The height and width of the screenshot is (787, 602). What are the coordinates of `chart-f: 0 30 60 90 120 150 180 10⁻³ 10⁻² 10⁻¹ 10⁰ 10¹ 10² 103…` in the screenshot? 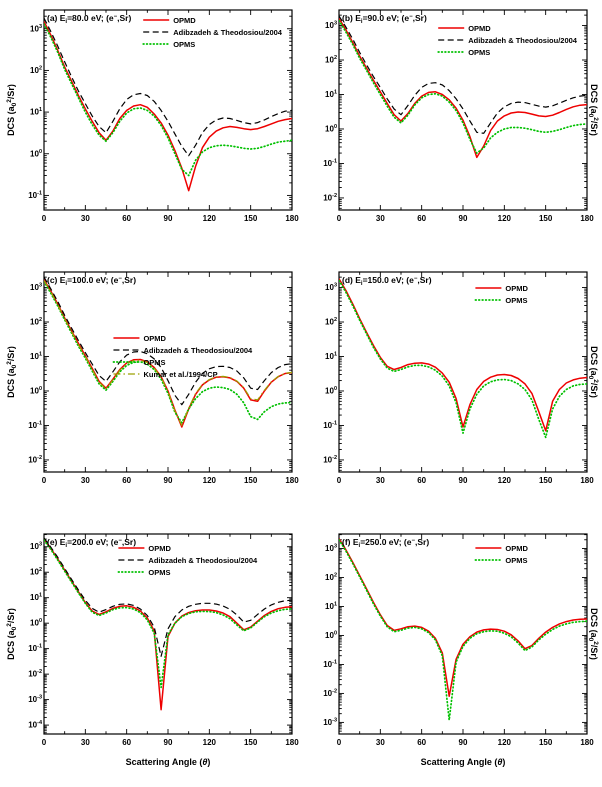 It's located at (461, 650).